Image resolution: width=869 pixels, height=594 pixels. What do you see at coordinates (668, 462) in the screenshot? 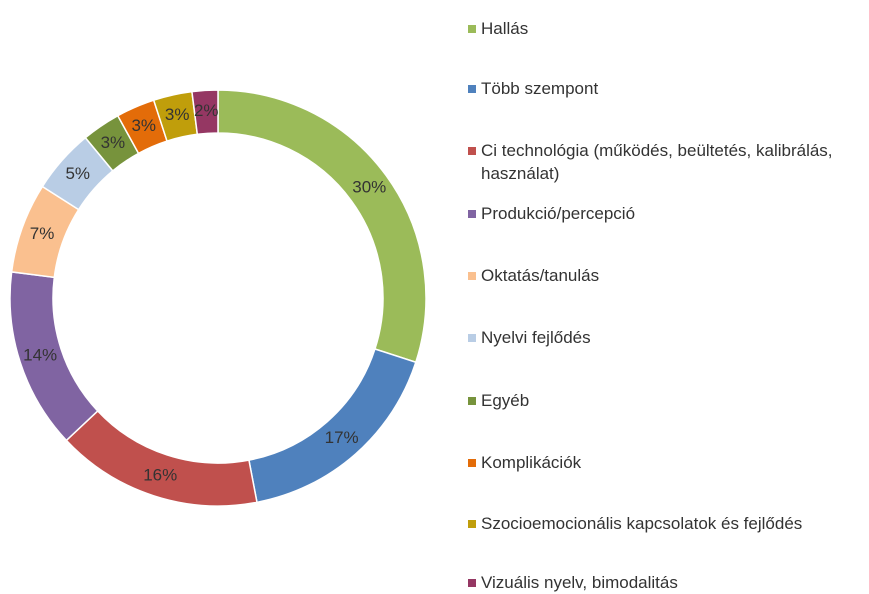
I see `legend-item: Komplikációk` at bounding box center [668, 462].